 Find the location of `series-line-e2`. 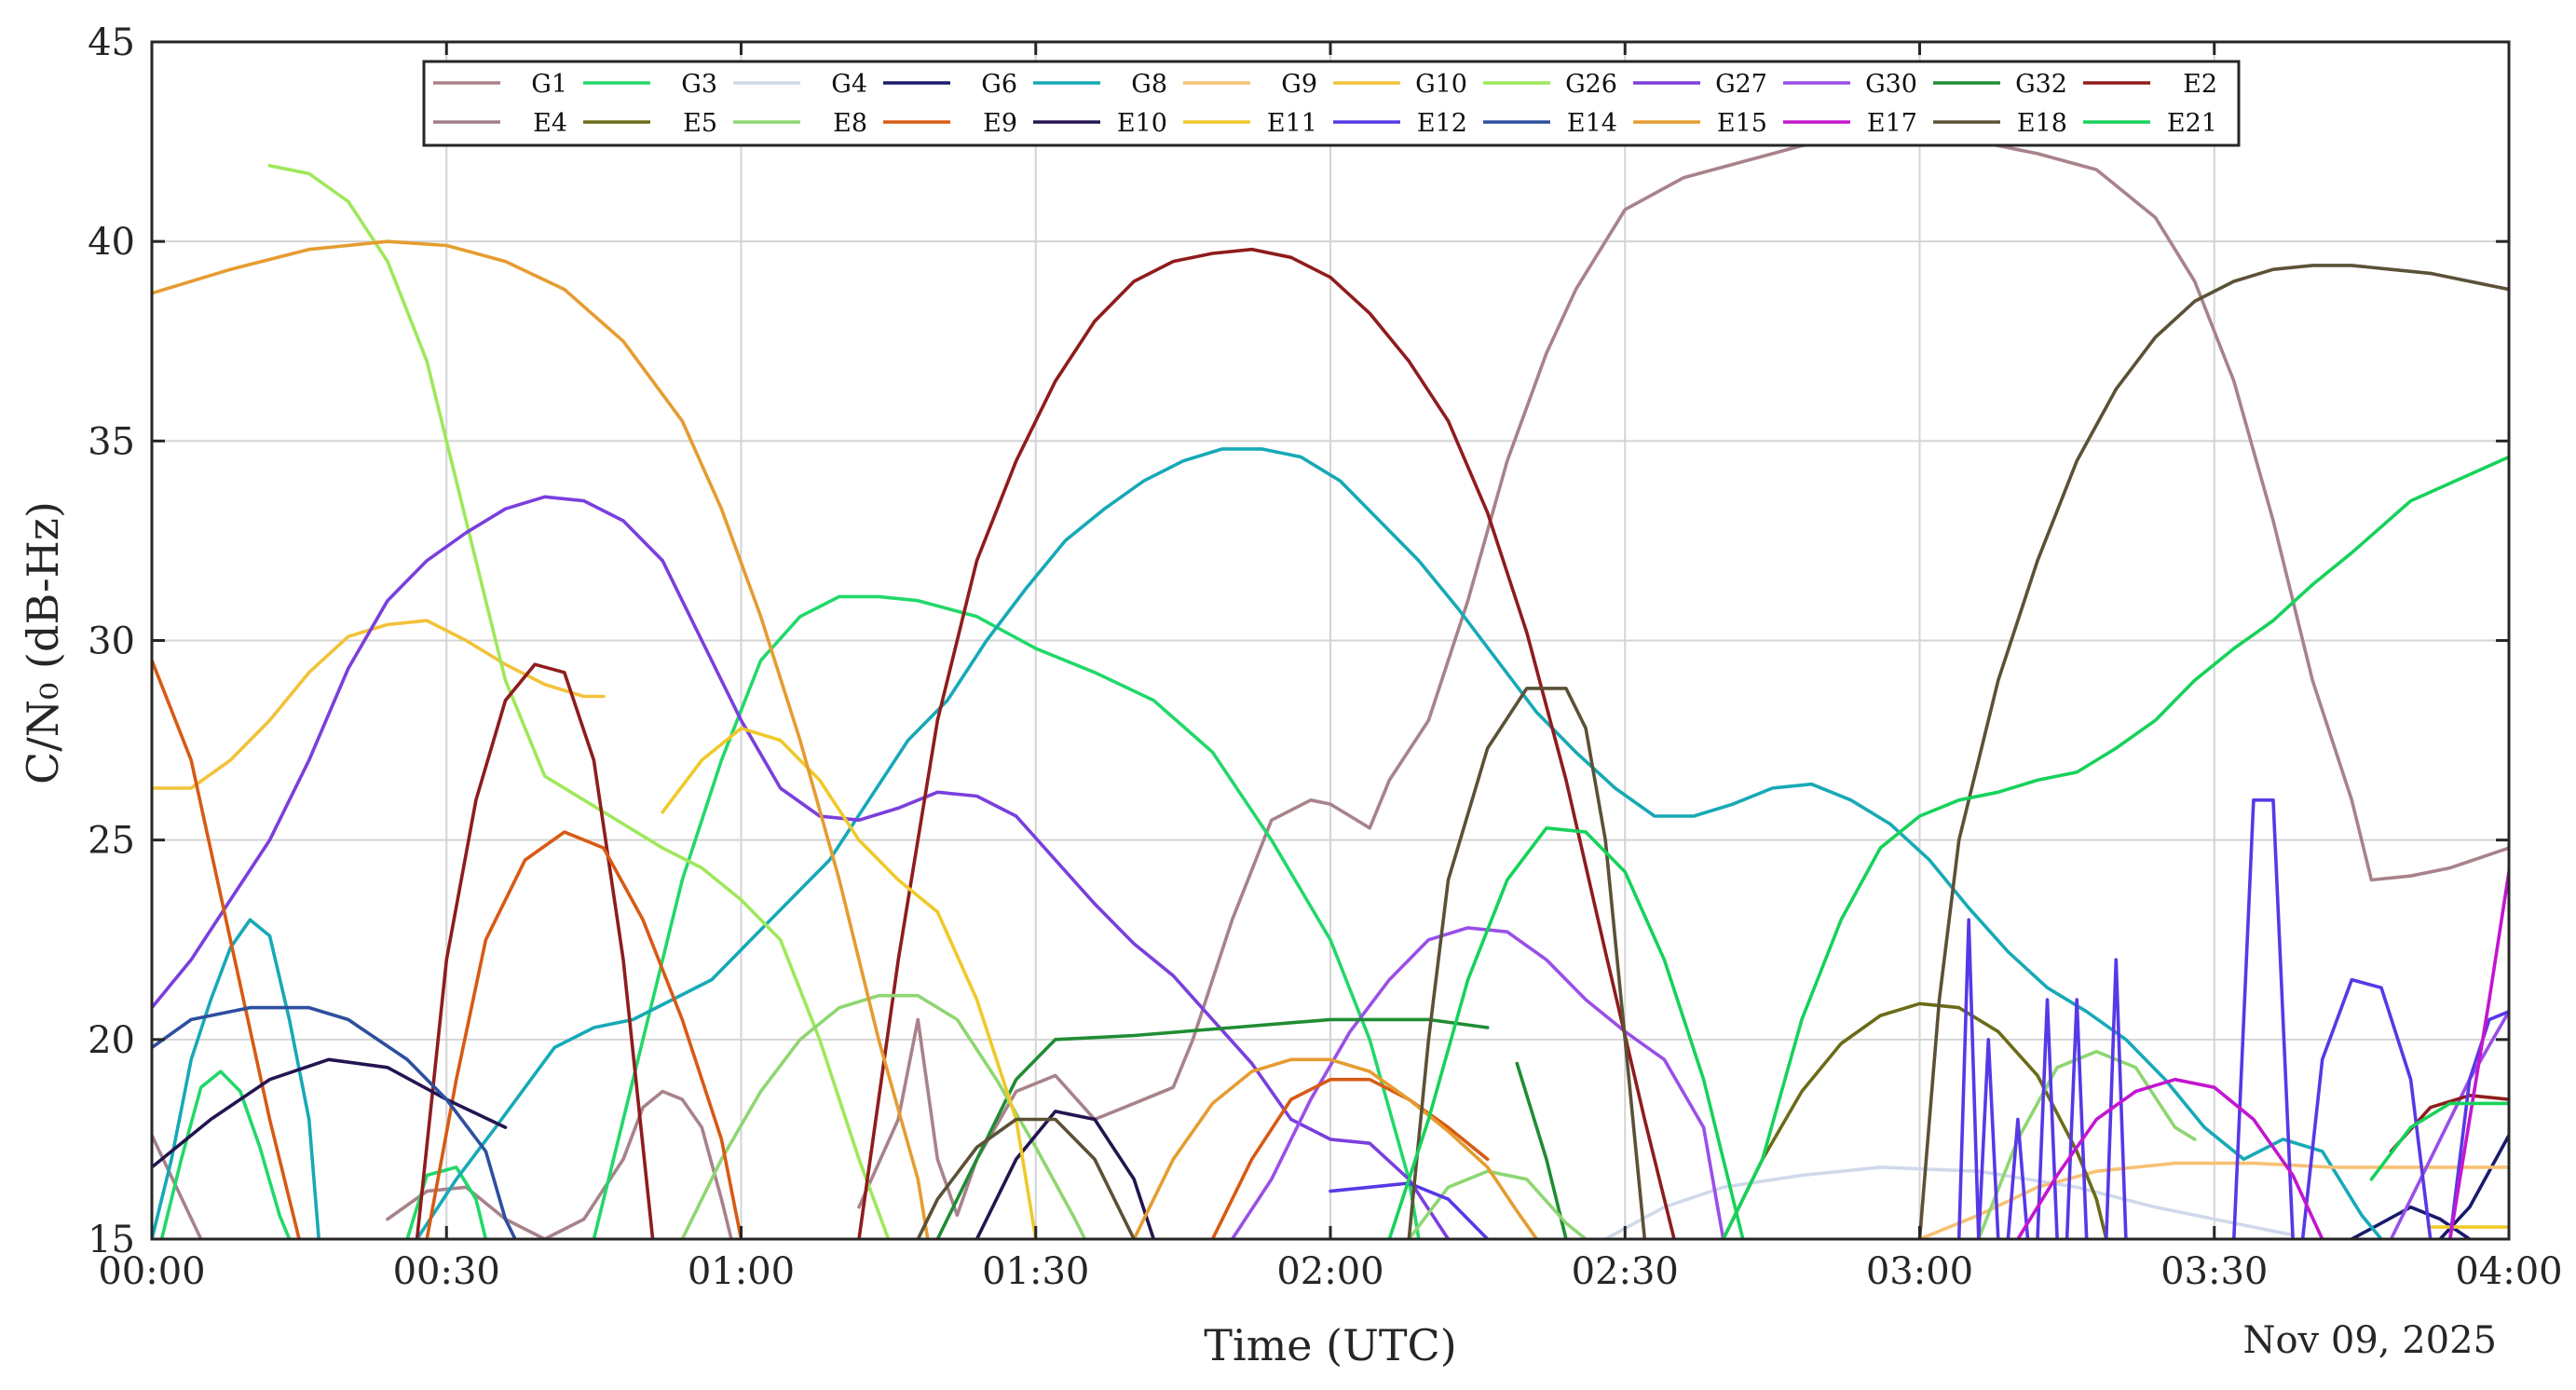

series-line-e2 is located at coordinates (535, 950).